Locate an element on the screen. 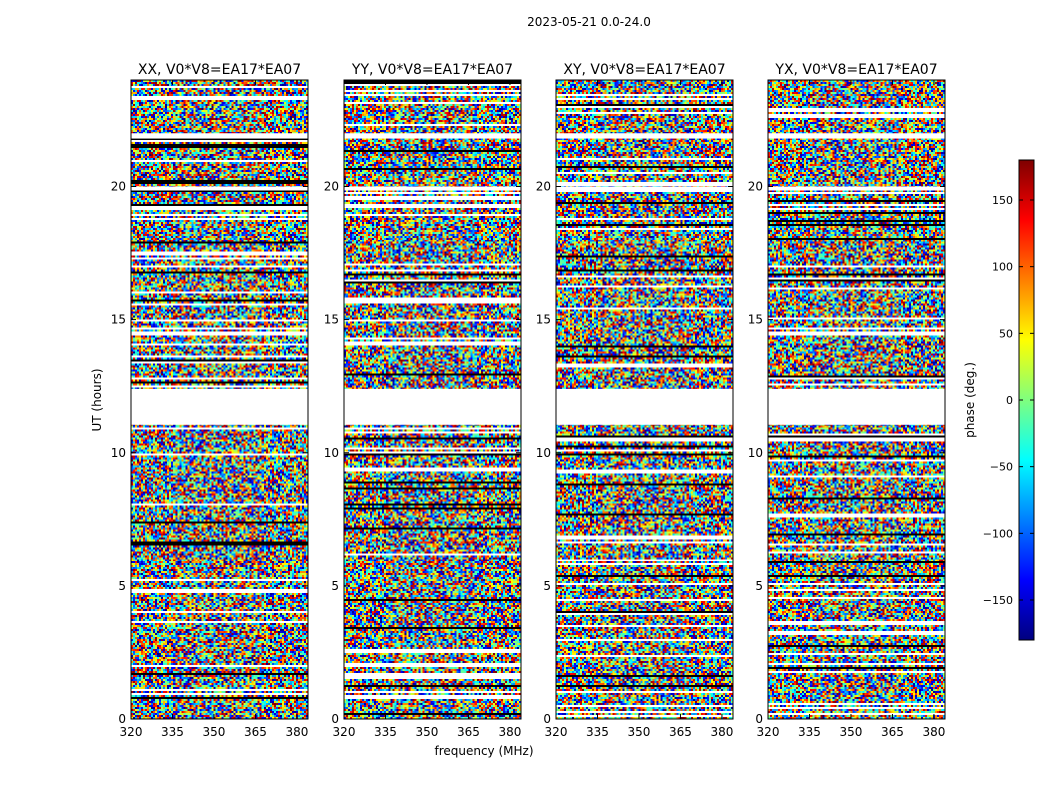 This screenshot has height=800, width=1050. colorbar: phase (deg.) 150 100 50 0 −50 −100 −150 is located at coordinates (999, 400).